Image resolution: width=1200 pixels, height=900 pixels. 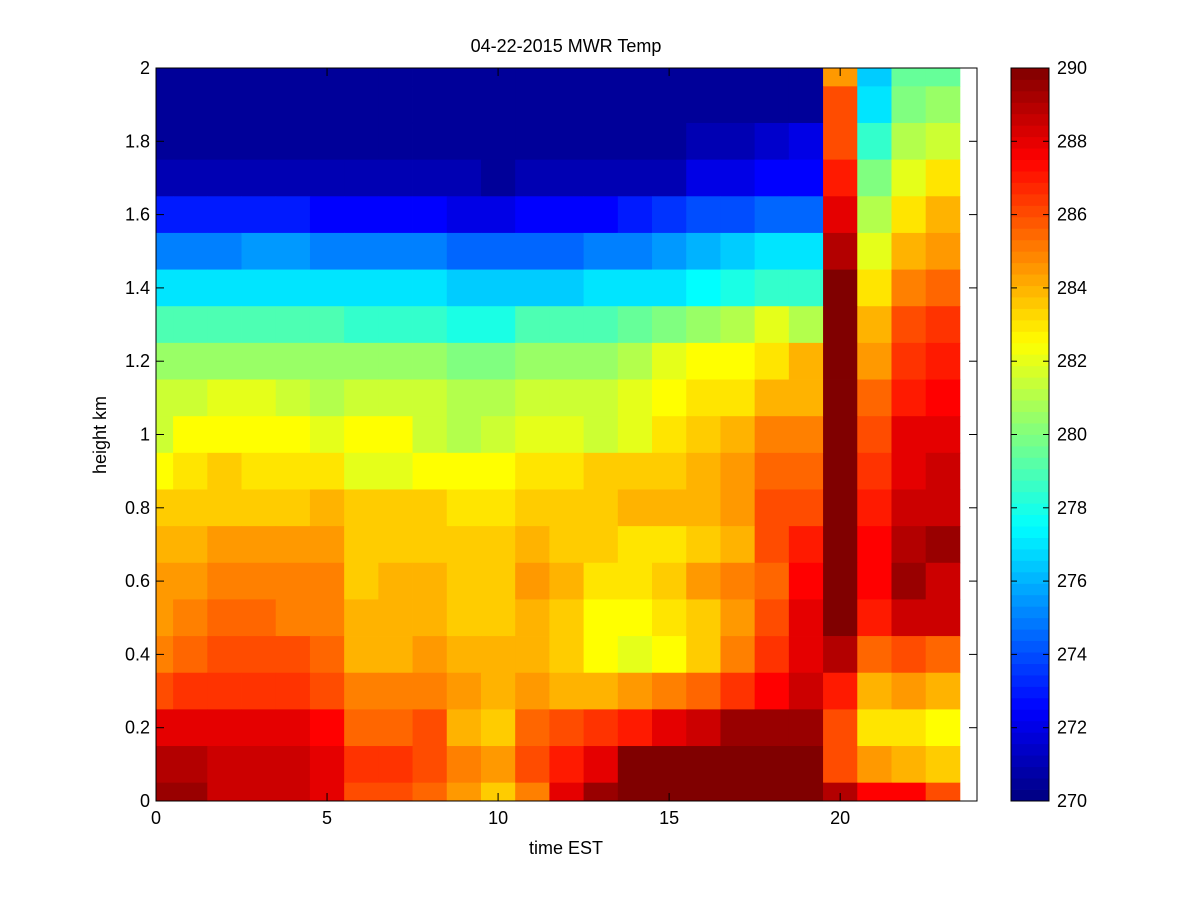 I want to click on y-tick-label: 1.4, so click(x=137, y=288).